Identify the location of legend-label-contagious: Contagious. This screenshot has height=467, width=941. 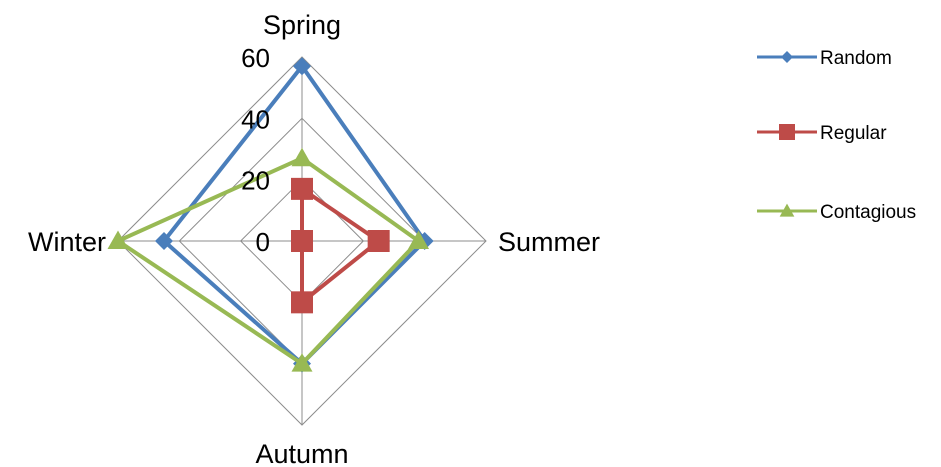
(868, 212).